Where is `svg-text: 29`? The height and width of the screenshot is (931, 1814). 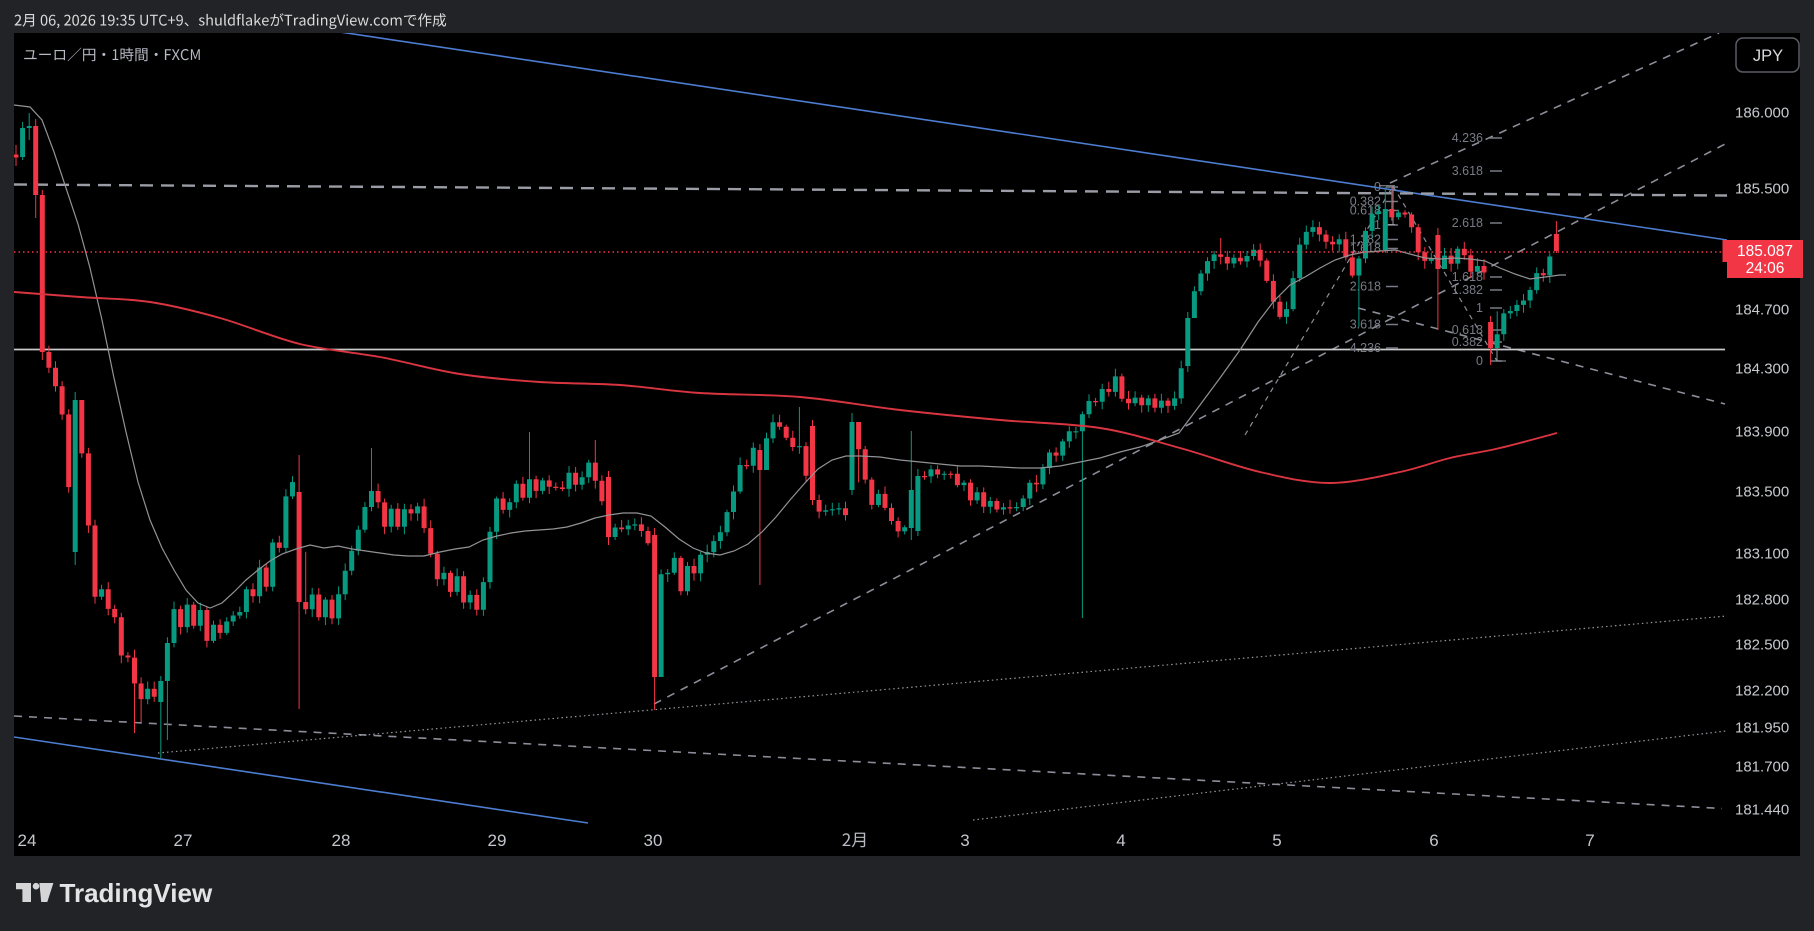 svg-text: 29 is located at coordinates (497, 840).